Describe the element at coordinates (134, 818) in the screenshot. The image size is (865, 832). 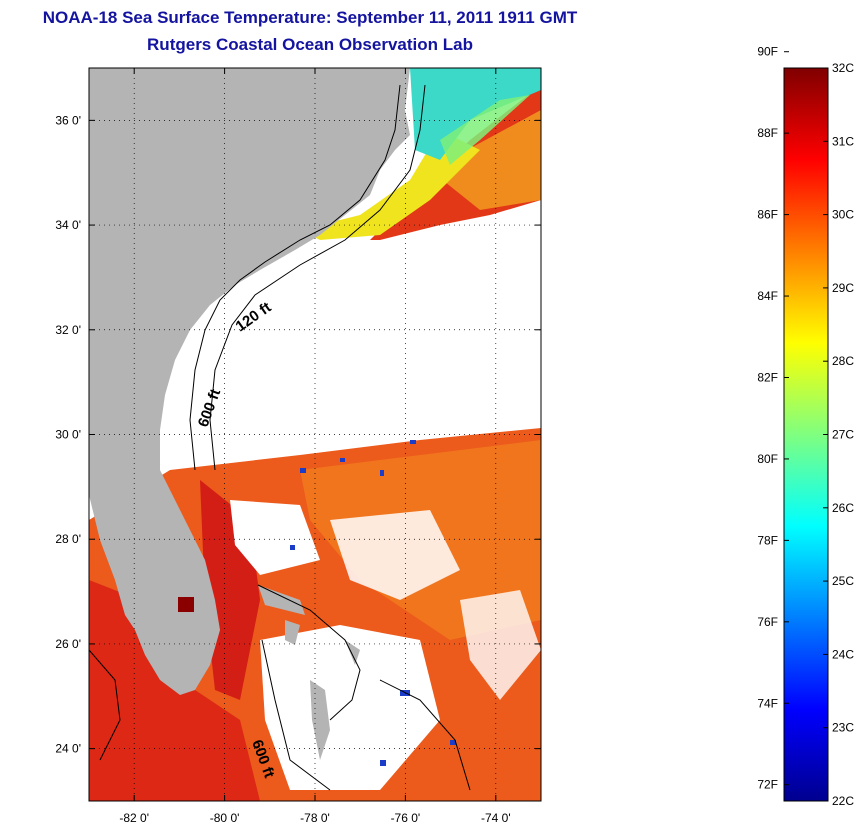
I see `lon-tick-label: -82 0'` at that location.